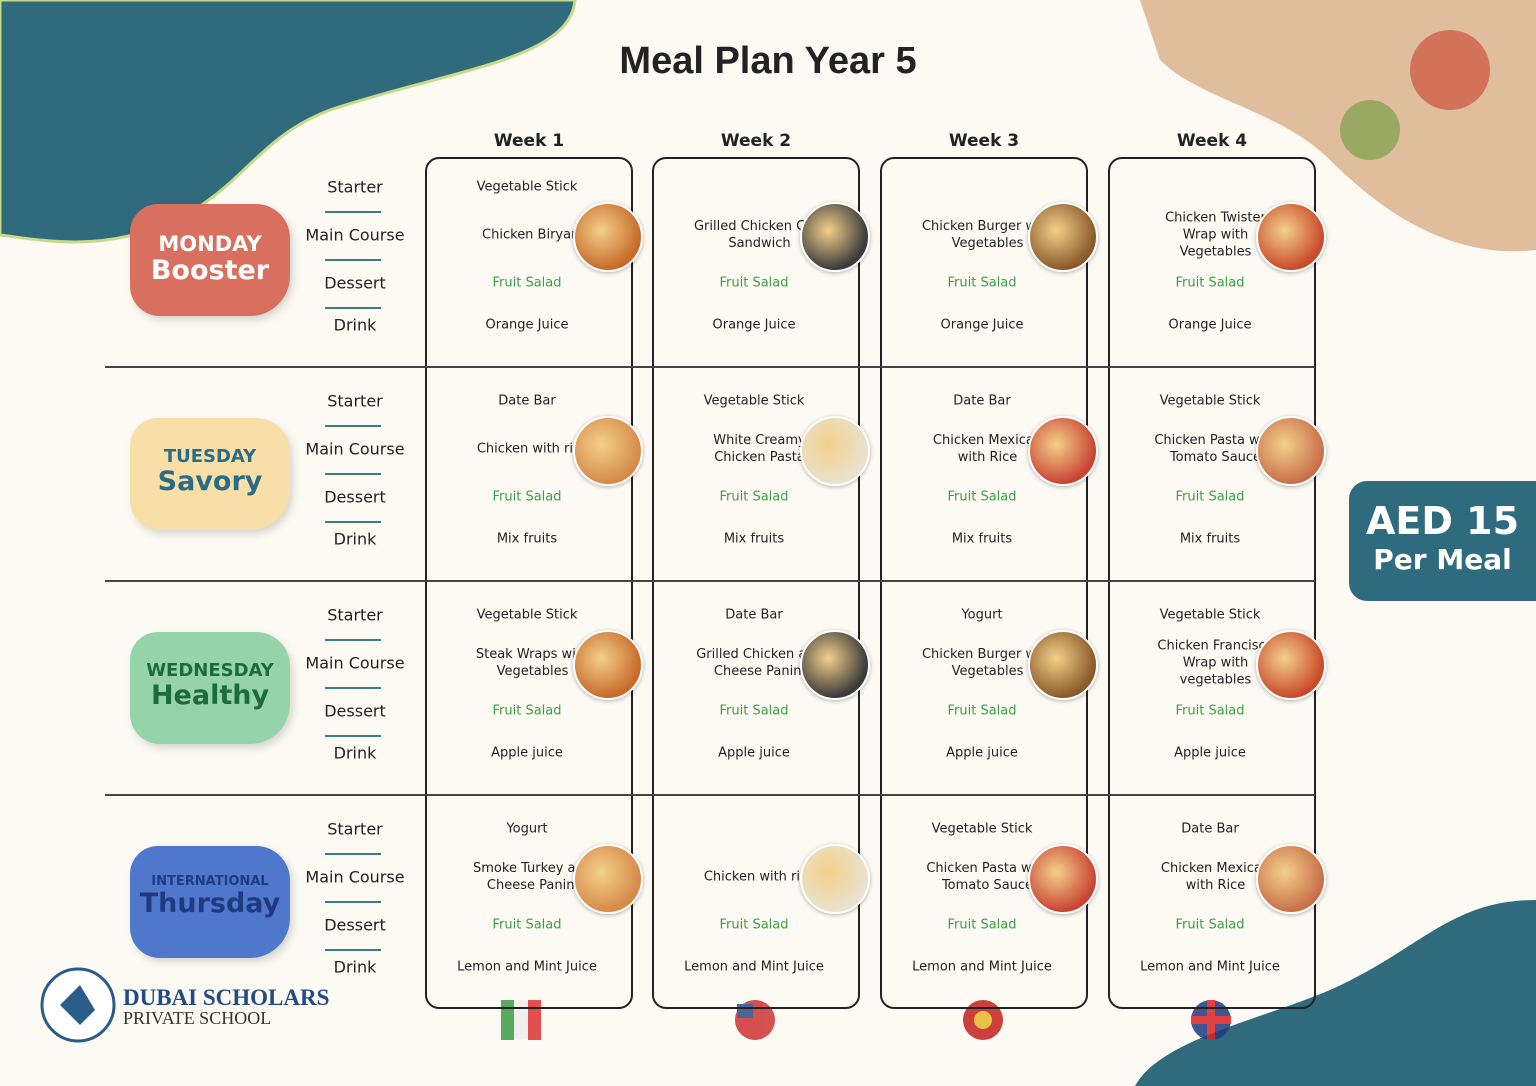 This screenshot has height=1086, width=1536. What do you see at coordinates (1215, 663) in the screenshot?
I see `meal-main: Chicken Francisco Wrap with vegetables` at bounding box center [1215, 663].